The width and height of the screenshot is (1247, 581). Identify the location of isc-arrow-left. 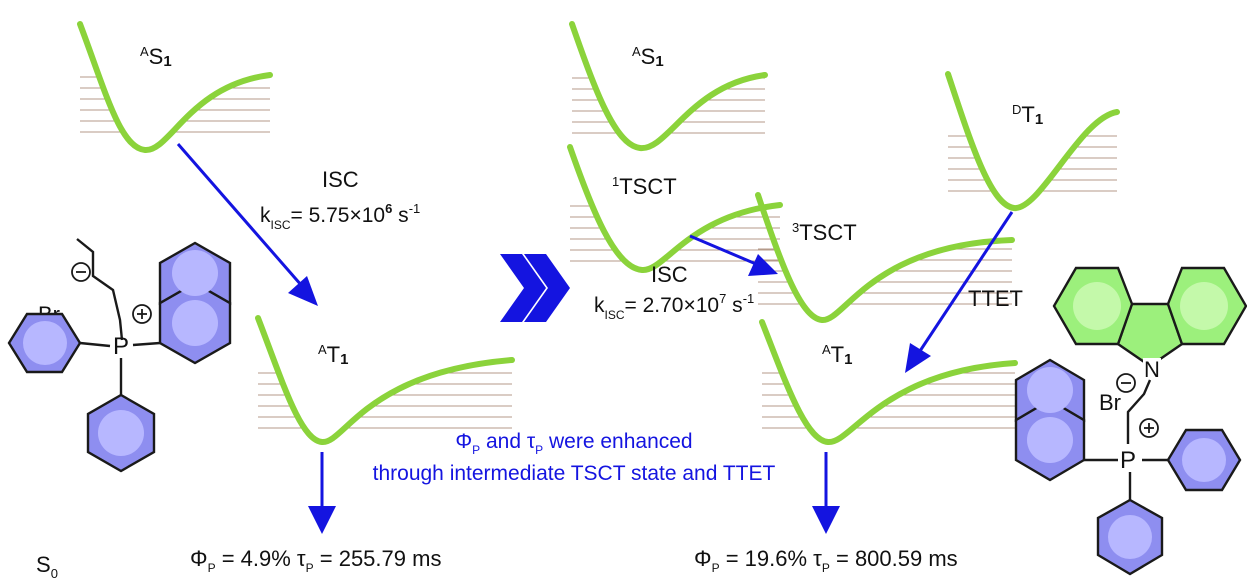
(247, 224).